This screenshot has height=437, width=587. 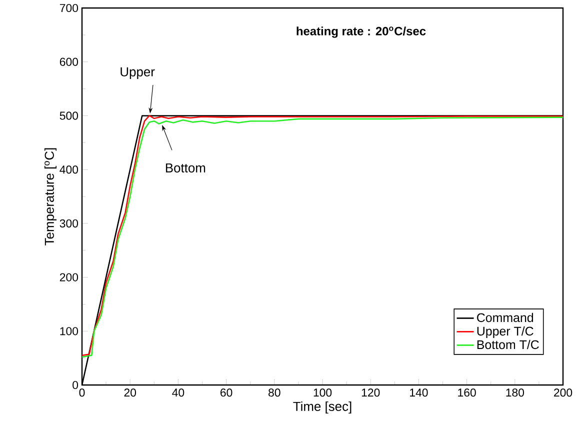 What do you see at coordinates (505, 332) in the screenshot?
I see `legend-label: Upper T/C` at bounding box center [505, 332].